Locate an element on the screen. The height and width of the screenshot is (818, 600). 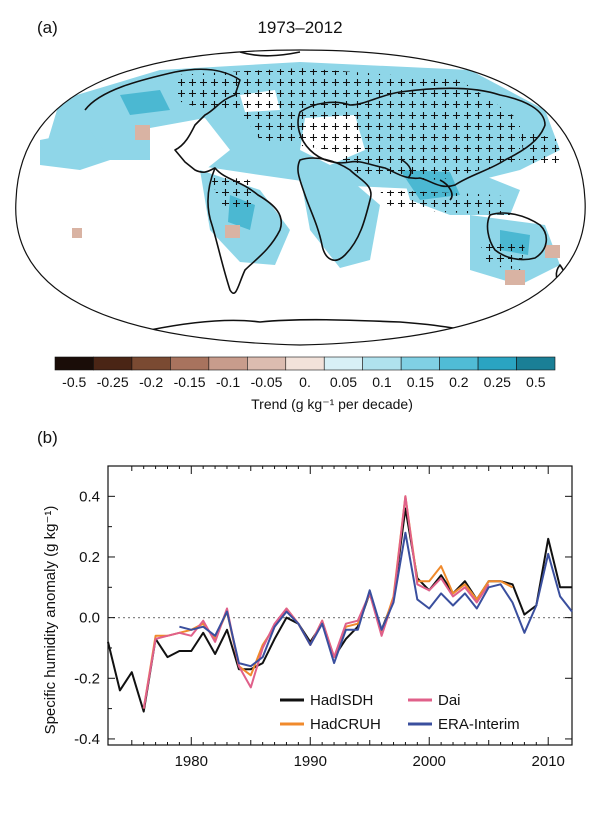
x-tick-label: 2000 is located at coordinates (429, 761).